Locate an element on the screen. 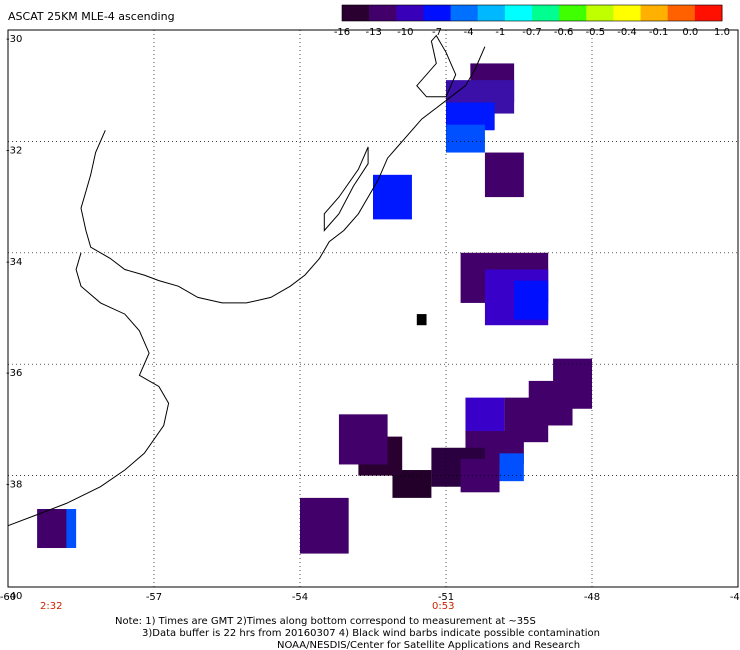 The height and width of the screenshot is (650, 740). colorbar-label: 0.0 is located at coordinates (690, 32).